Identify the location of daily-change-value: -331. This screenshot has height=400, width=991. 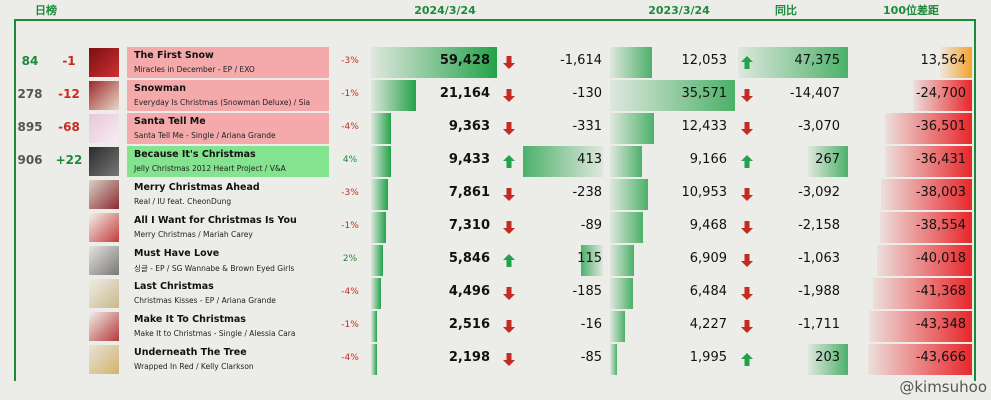
(587, 126).